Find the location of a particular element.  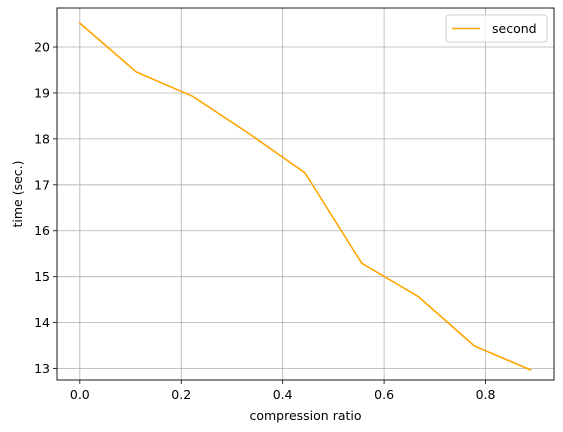

x-tick-label: 0.8 is located at coordinates (486, 394).